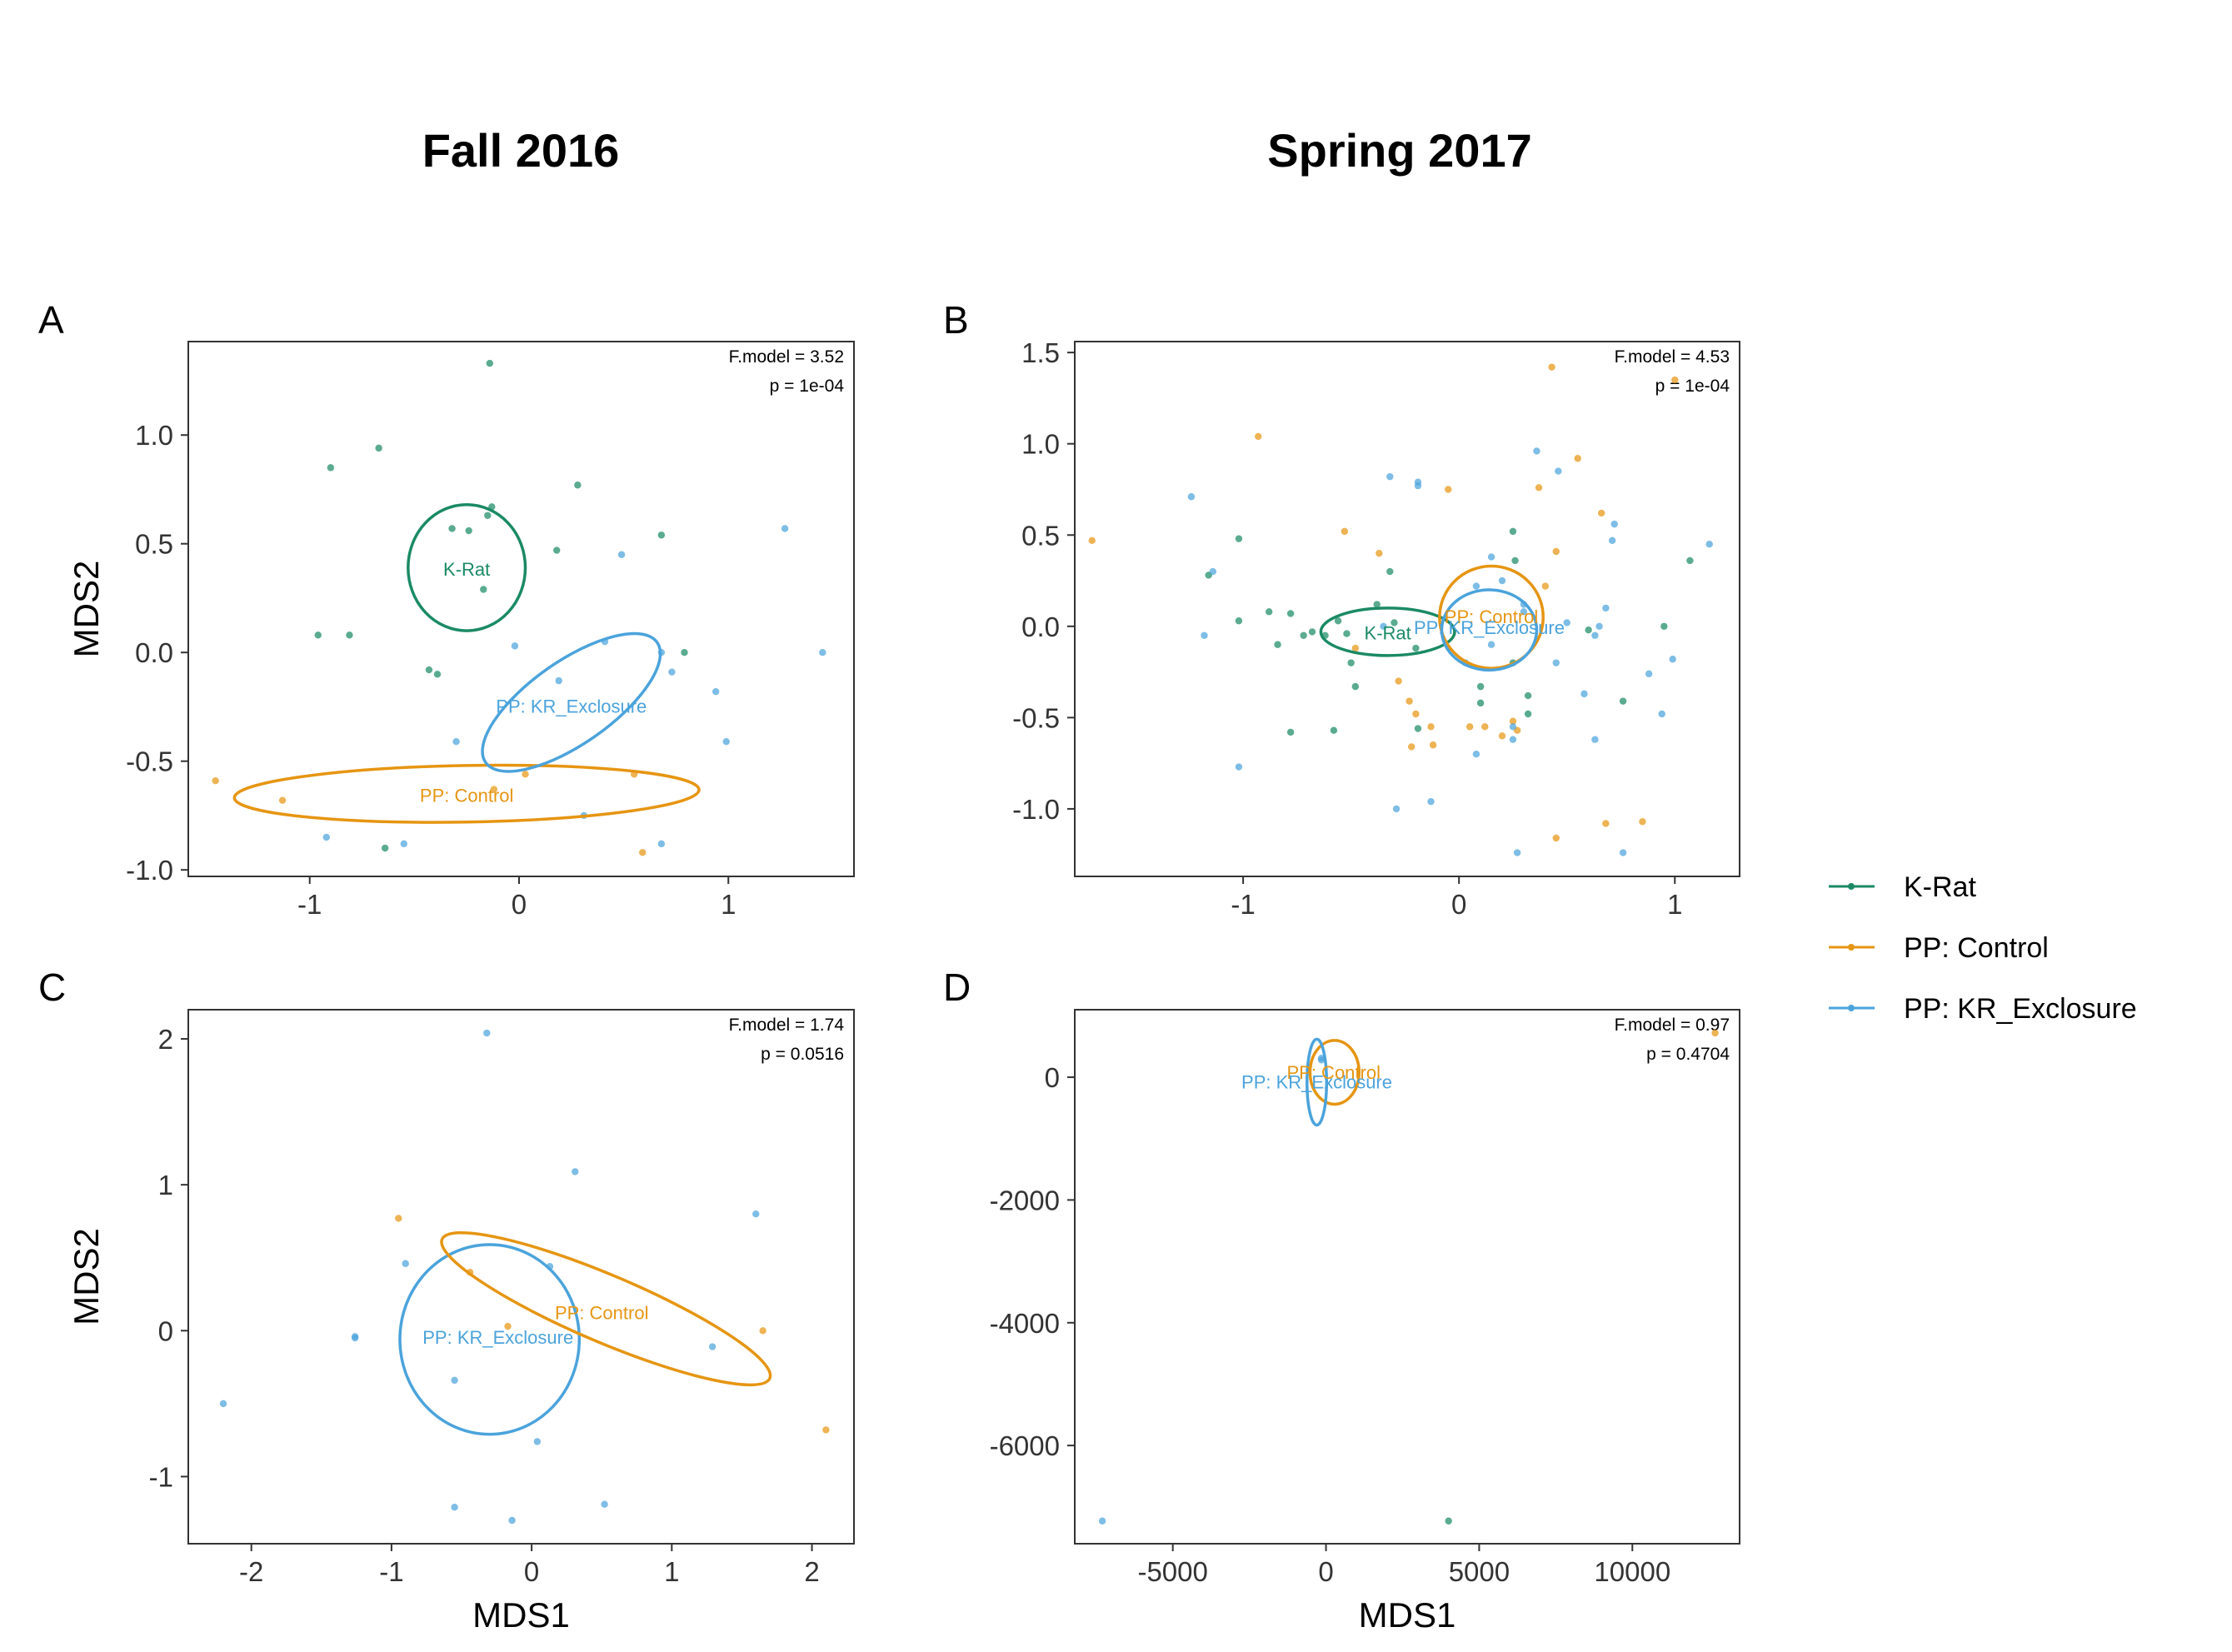 This screenshot has width=2232, height=1652. I want to click on x-tick-label: 5000, so click(1479, 1572).